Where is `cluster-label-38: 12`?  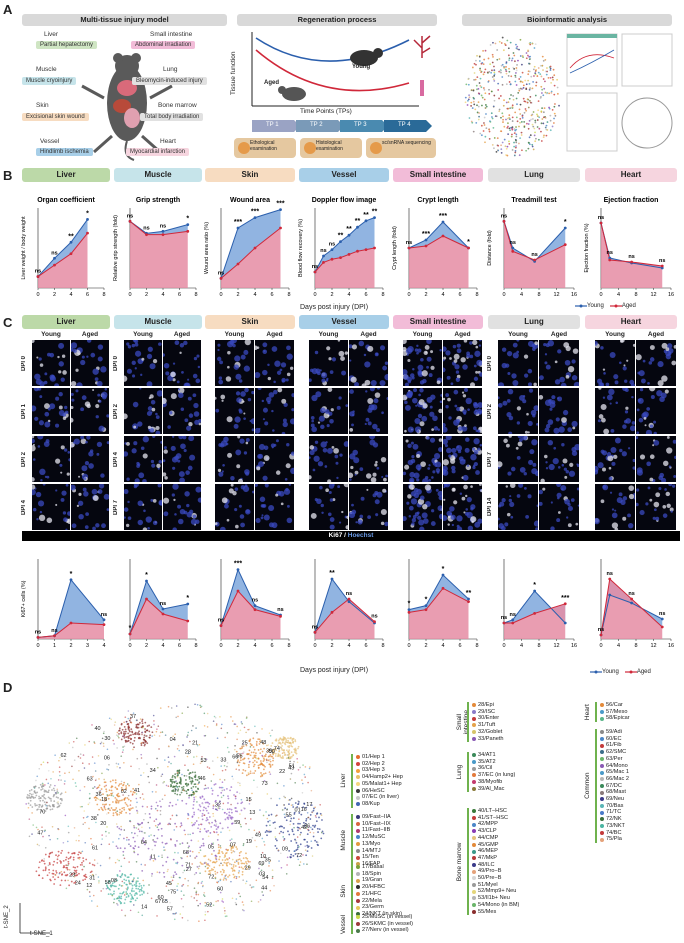 cluster-label-38: 12 is located at coordinates (89, 886).